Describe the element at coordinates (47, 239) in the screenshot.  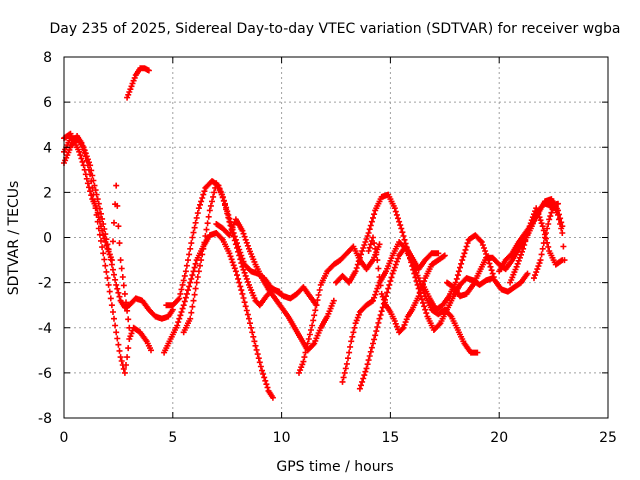
I see `y-tick-label: 0` at that location.